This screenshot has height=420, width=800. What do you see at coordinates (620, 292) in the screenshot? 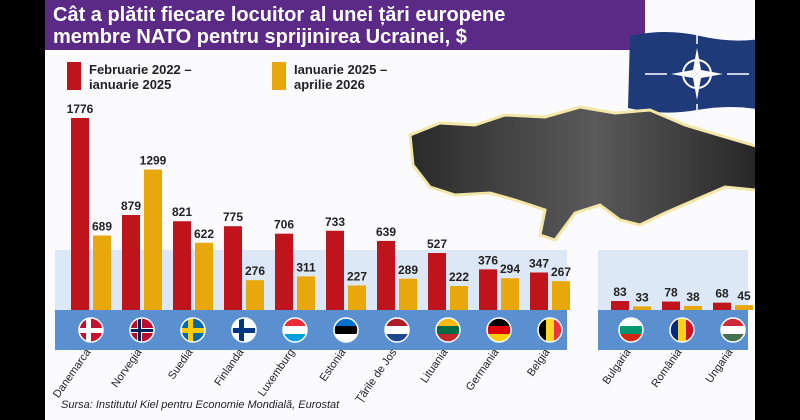
I see `value-label-red: 83` at bounding box center [620, 292].